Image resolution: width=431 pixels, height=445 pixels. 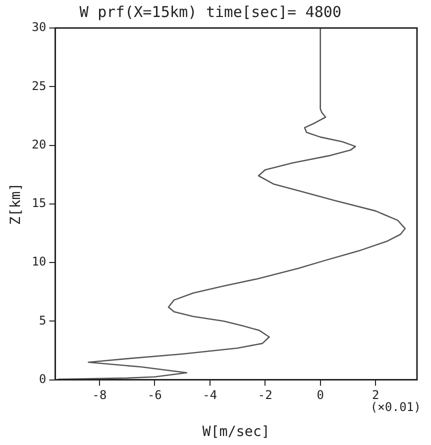 I want to click on y-tick-label: 30, so click(x=39, y=27).